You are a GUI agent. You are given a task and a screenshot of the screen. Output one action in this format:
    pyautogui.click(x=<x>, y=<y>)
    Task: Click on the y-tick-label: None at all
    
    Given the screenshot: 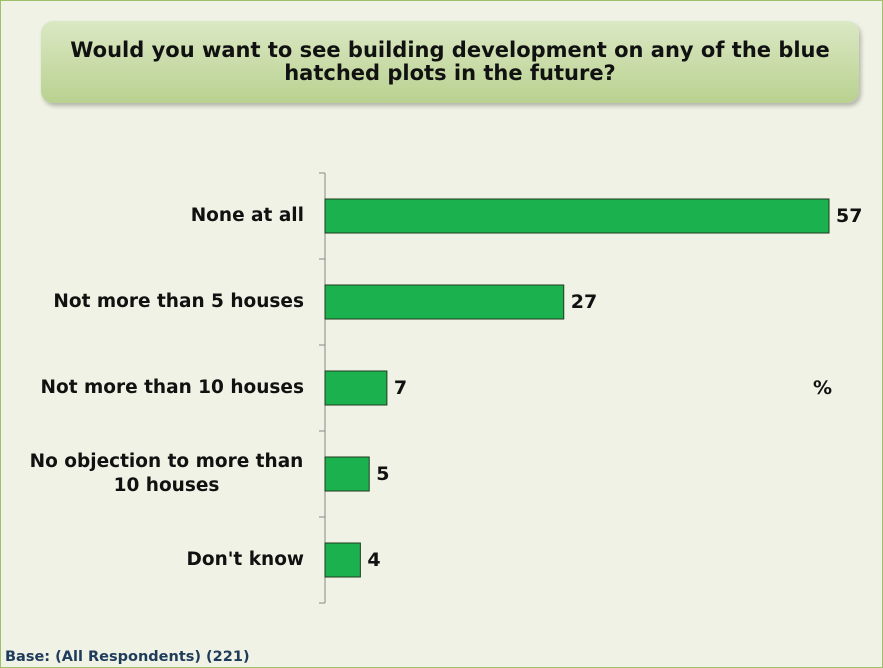 What is the action you would take?
    pyautogui.click(x=247, y=215)
    